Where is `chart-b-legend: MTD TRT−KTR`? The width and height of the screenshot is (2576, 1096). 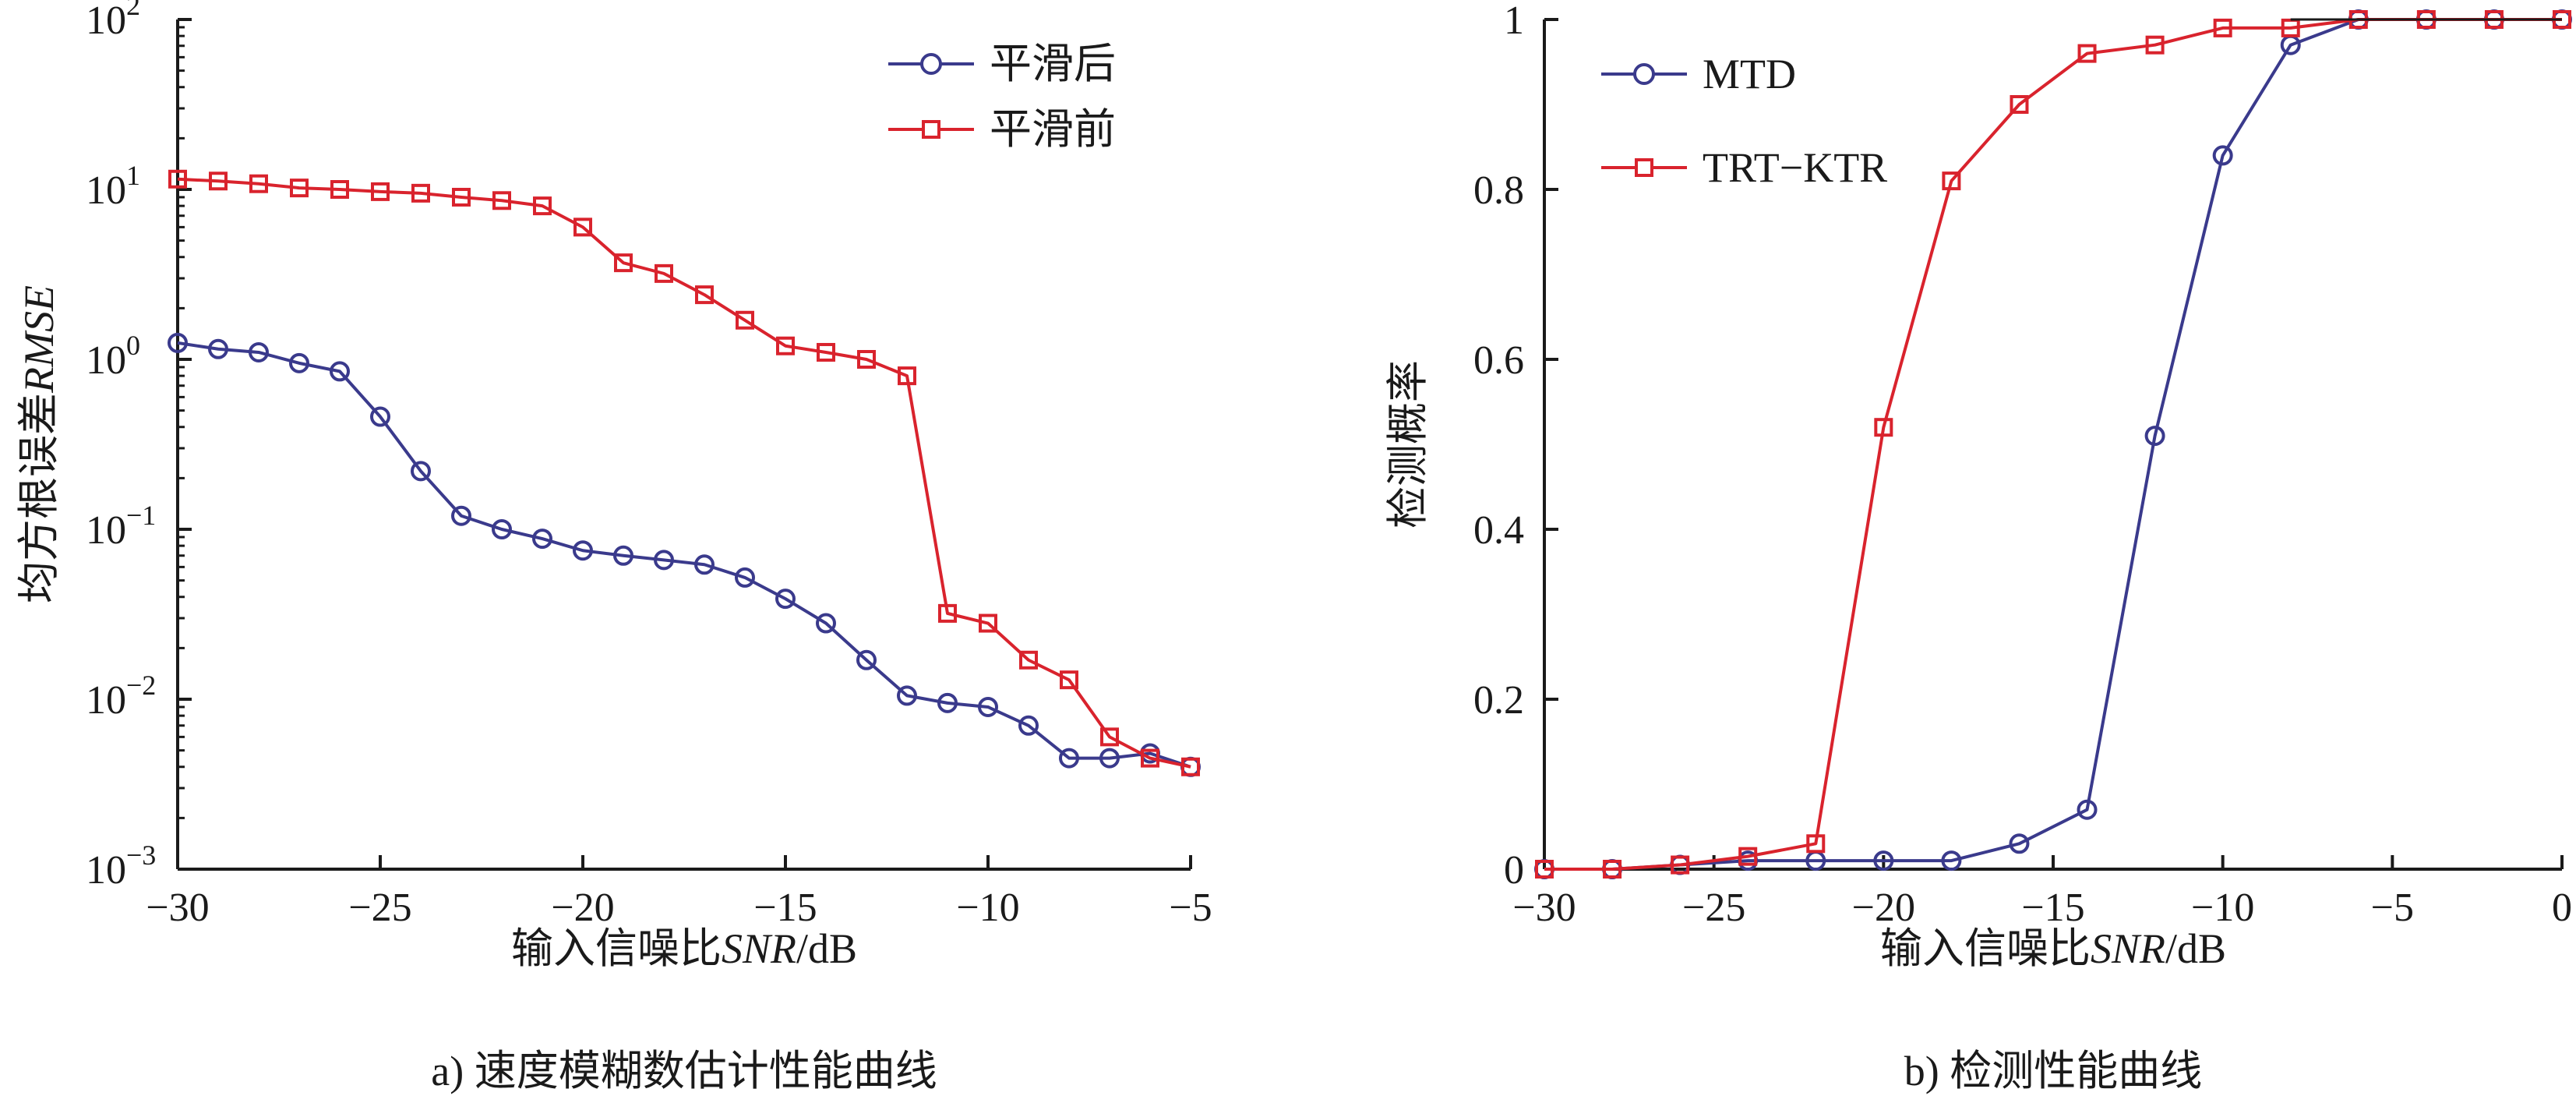
chart-b-legend: MTD TRT−KTR is located at coordinates (1744, 121).